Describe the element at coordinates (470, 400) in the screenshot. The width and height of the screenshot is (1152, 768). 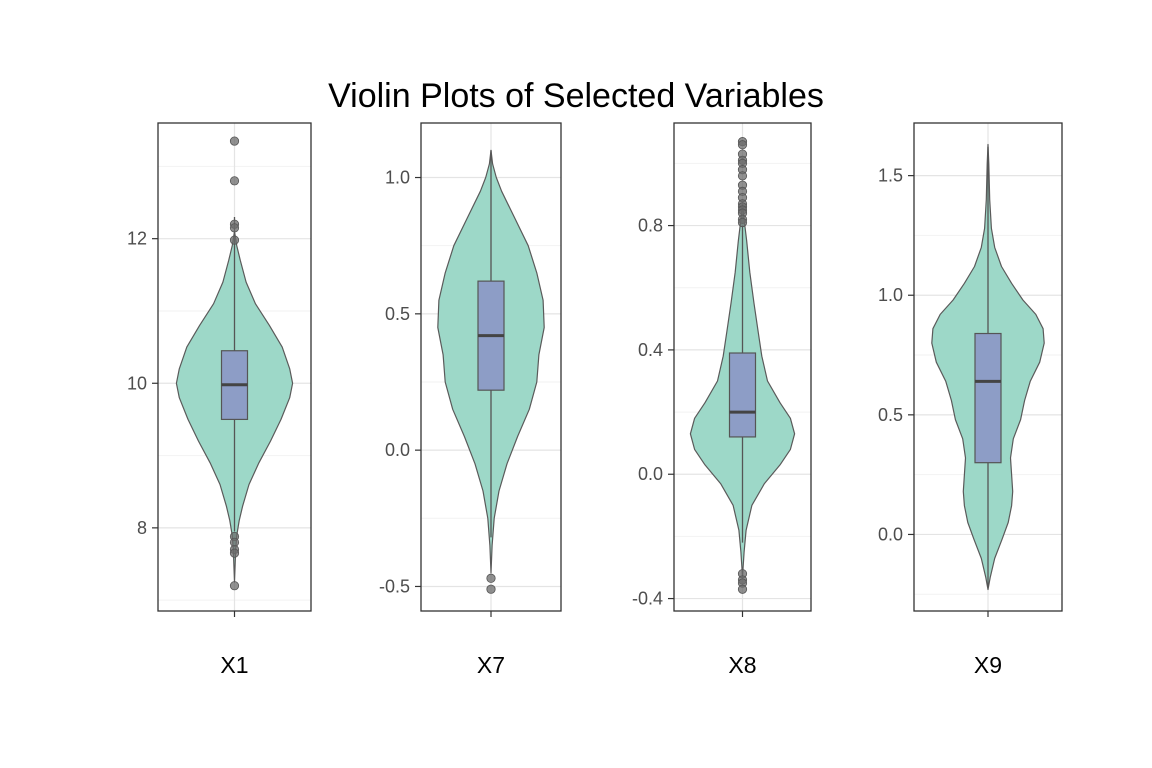
I see `panel-x7: -0.5 0.0 0.5 1.0 X7` at that location.